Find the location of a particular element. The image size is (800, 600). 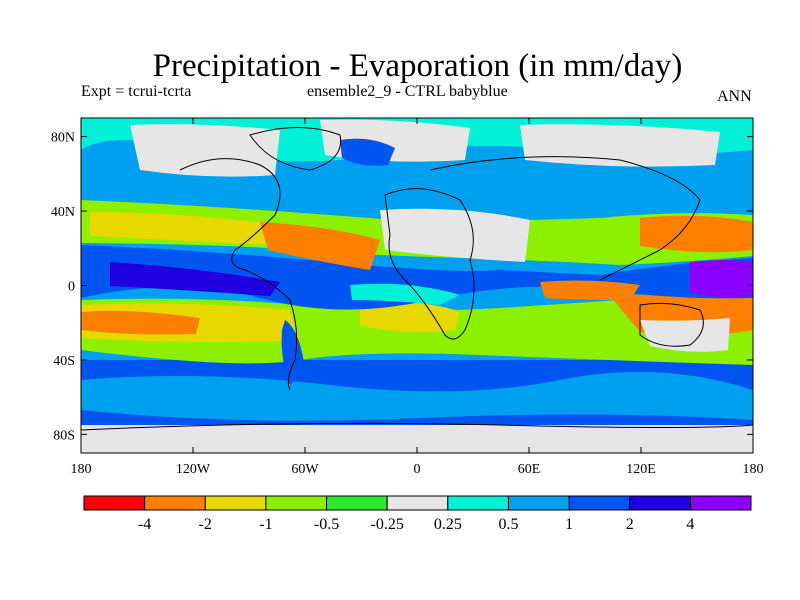

colorbar-label: -4 is located at coordinates (144, 524).